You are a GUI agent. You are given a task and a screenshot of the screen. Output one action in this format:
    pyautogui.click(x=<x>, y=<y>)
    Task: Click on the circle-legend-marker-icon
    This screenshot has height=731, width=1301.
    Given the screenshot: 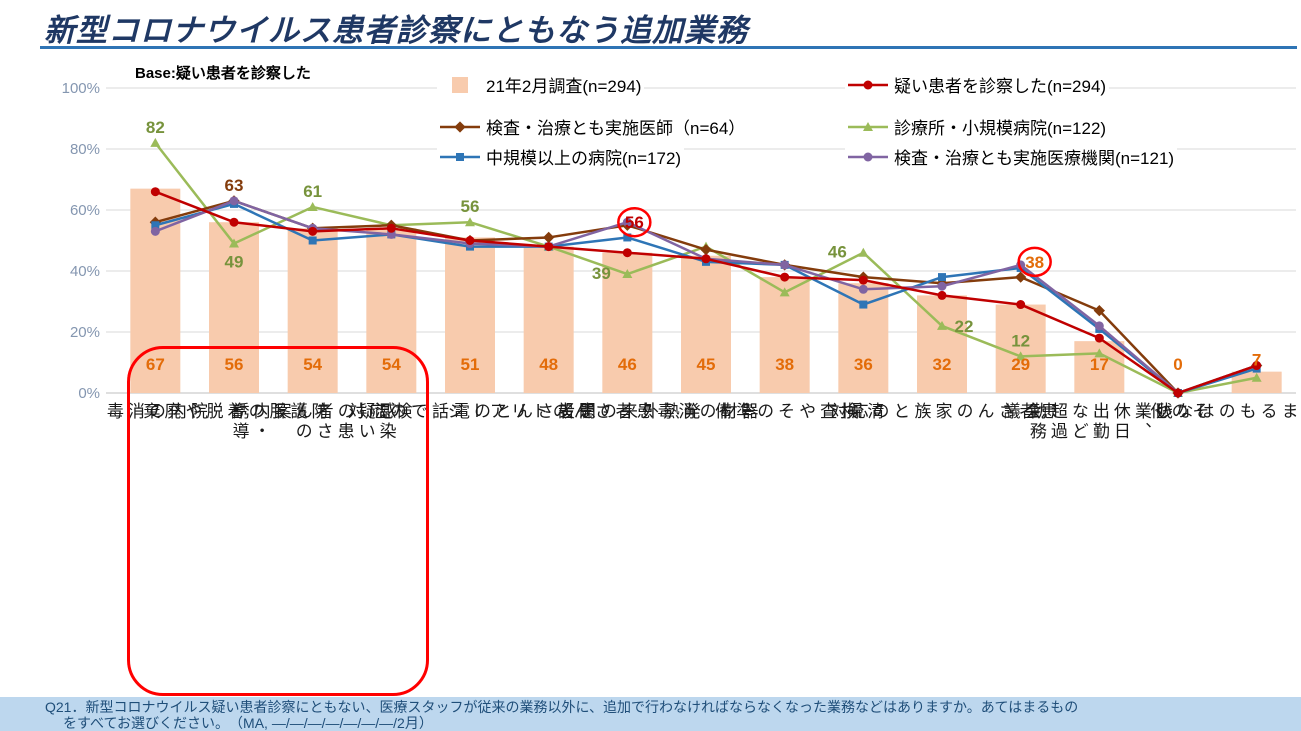 What is the action you would take?
    pyautogui.click(x=868, y=84)
    